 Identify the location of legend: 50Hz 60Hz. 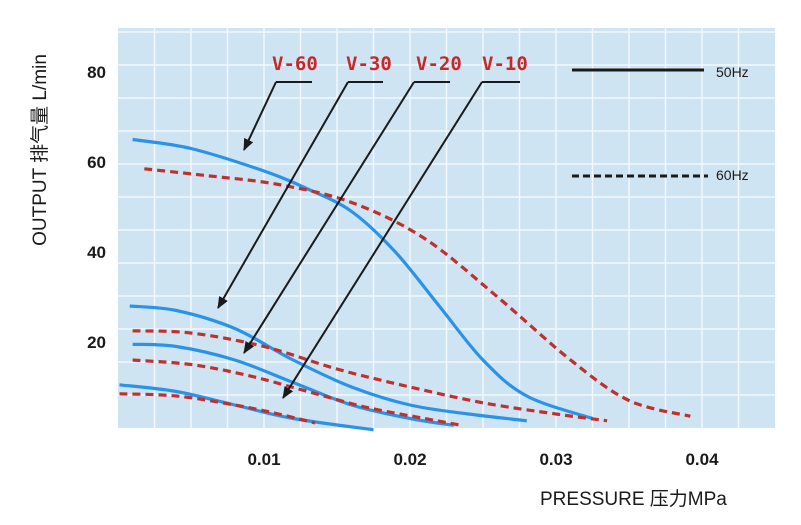
(660, 123).